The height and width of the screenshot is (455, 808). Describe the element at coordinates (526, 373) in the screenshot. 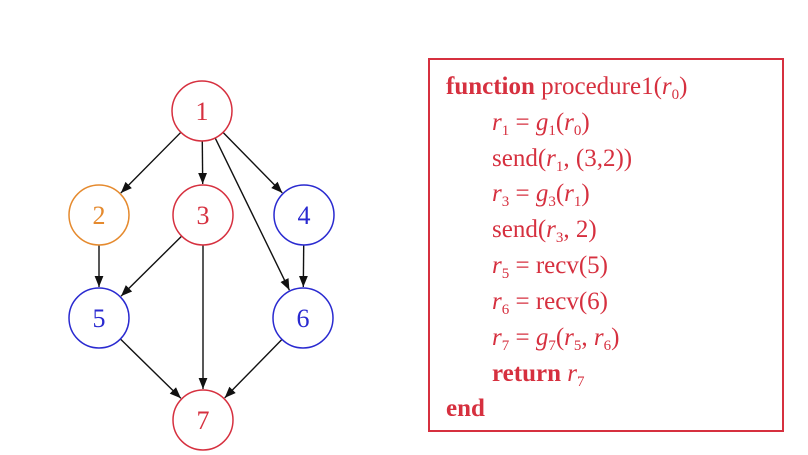

I see `return-keyword: return` at that location.